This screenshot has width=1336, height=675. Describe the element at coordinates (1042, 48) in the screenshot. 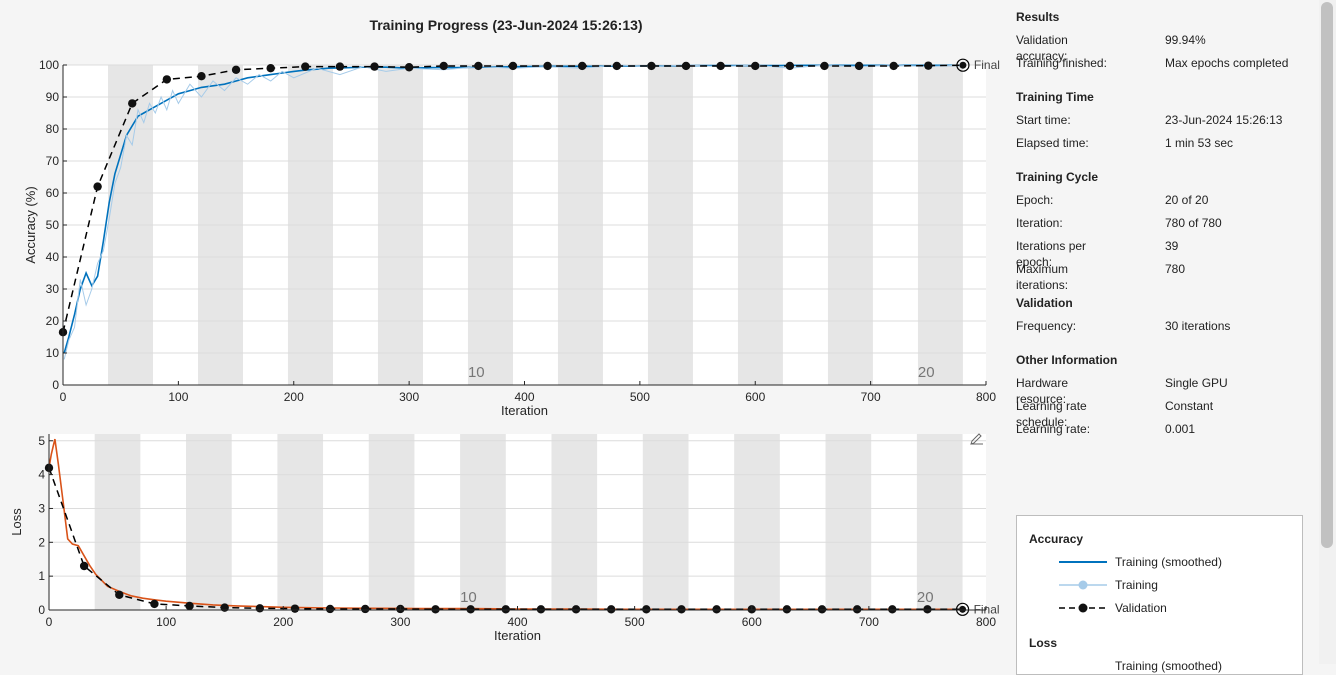

I see `info-key: Validation accuracy:` at that location.